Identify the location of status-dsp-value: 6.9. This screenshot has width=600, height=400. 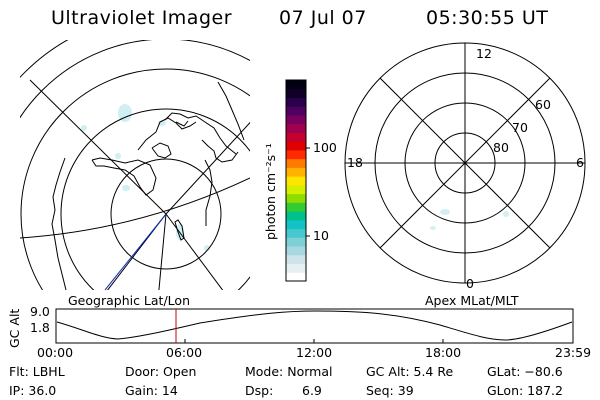
(312, 390).